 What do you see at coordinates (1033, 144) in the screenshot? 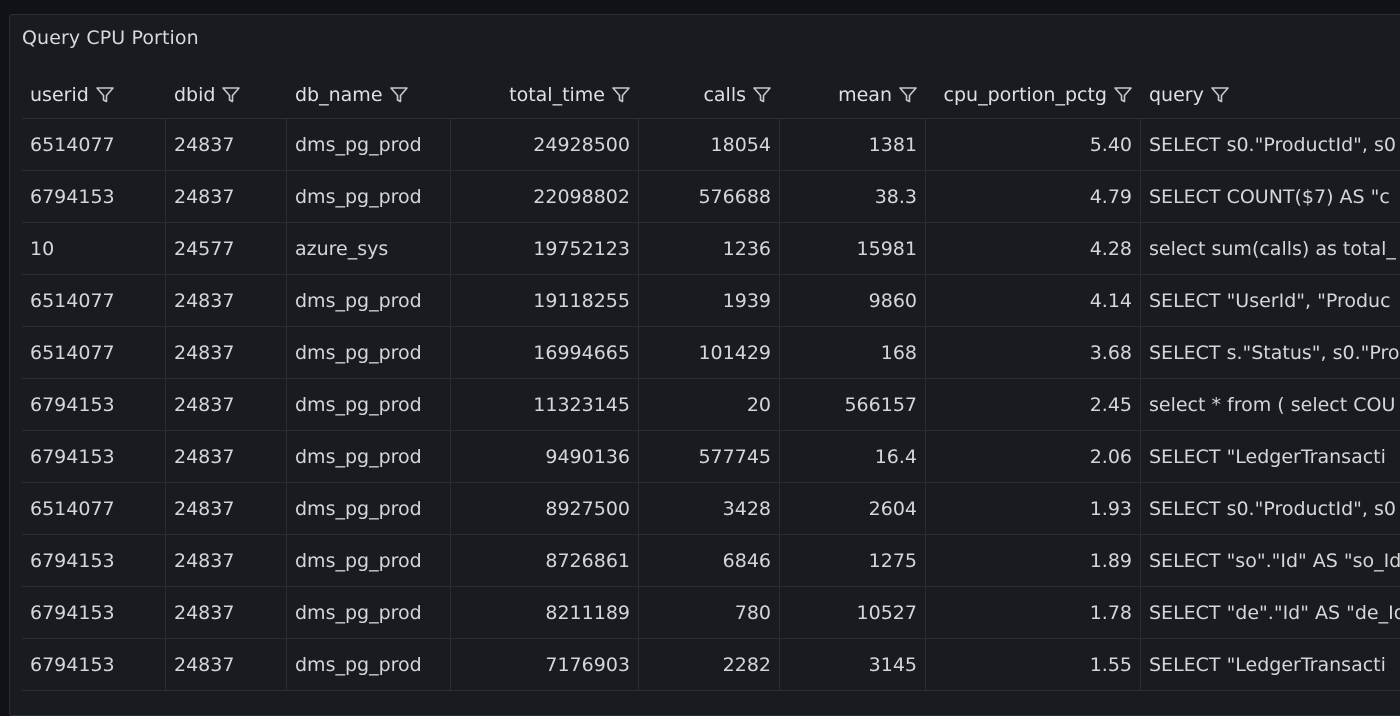
I see `cell-cpu-portion-pctg: 5.40` at bounding box center [1033, 144].